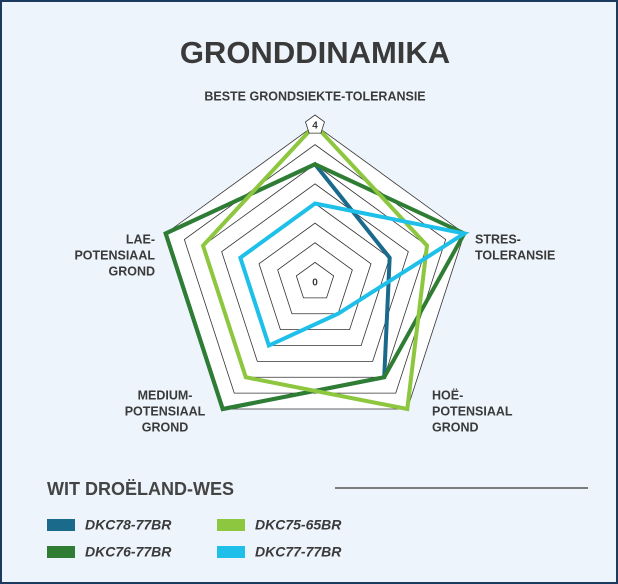 The width and height of the screenshot is (618, 584). I want to click on axis-label: LAE-, so click(140, 239).